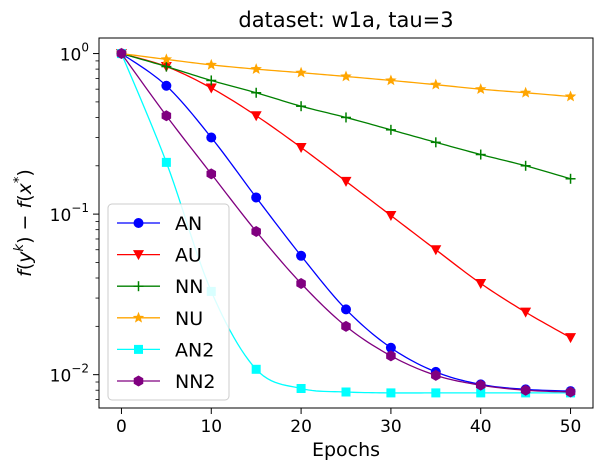  Describe the element at coordinates (571, 427) in the screenshot. I see `x-tick-label: 50` at that location.